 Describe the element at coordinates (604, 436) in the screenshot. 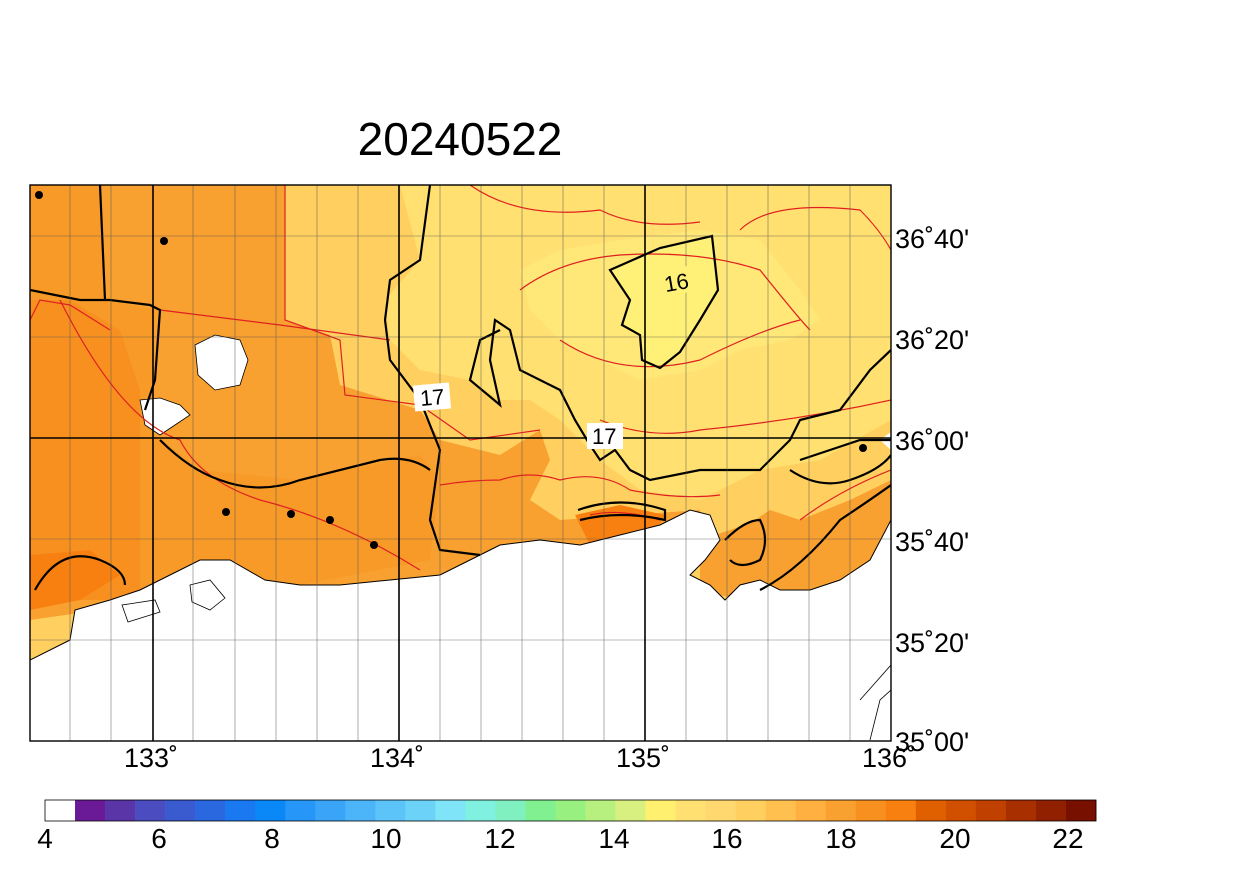

I see `contour-label-17b: 17` at that location.